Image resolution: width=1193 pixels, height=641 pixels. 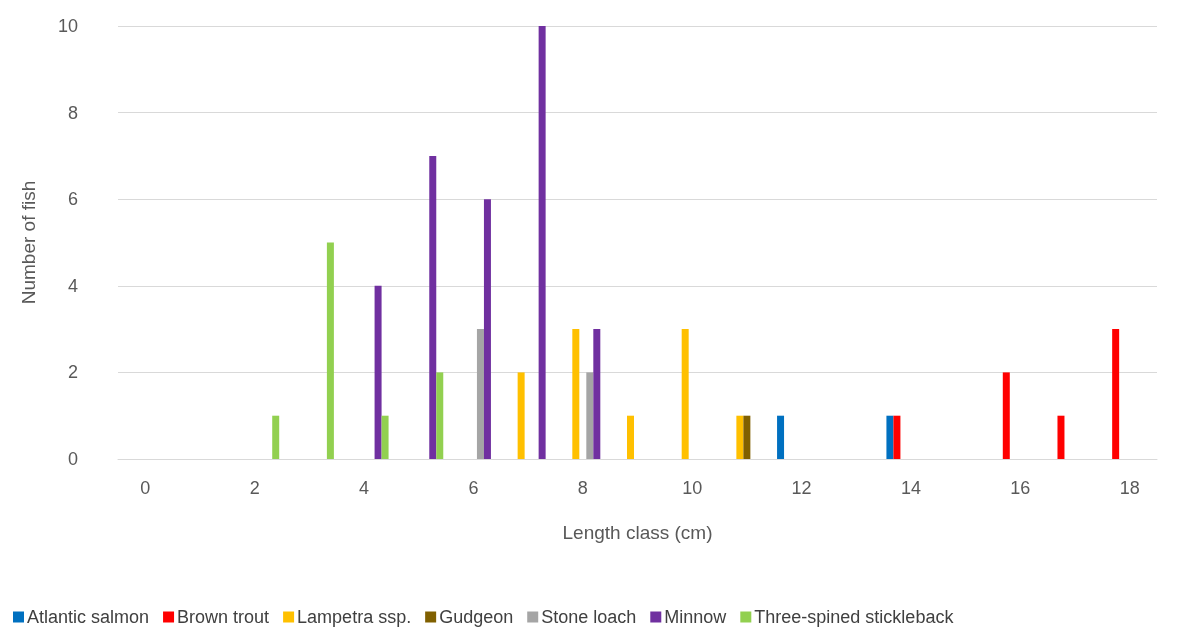 What do you see at coordinates (637, 532) in the screenshot?
I see `x-axis-title: Length class (cm)` at bounding box center [637, 532].